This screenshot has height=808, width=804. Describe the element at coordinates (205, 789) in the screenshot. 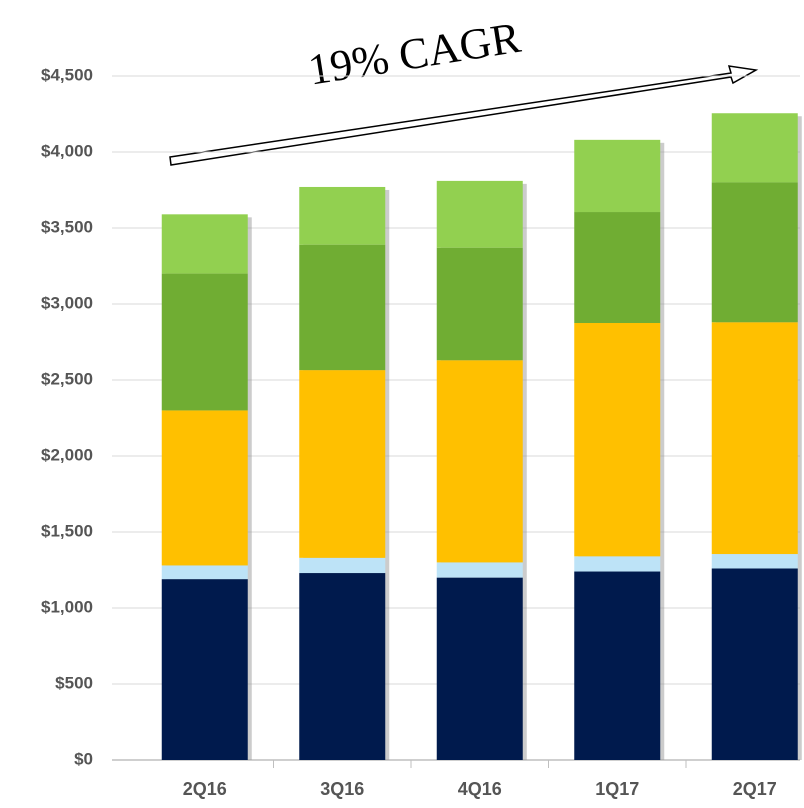

I see `x-tick-label: 2Q16` at that location.